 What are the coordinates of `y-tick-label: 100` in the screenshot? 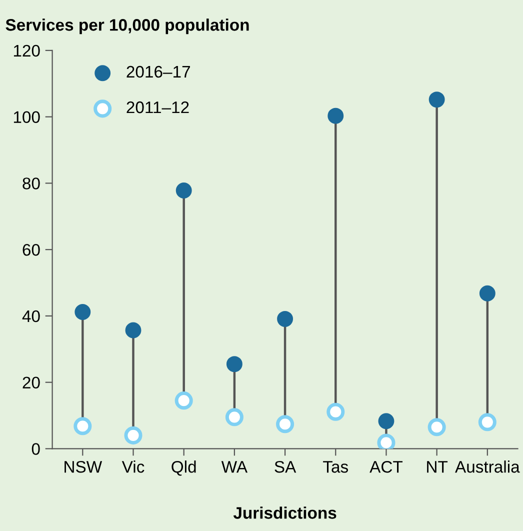 It's located at (27, 117).